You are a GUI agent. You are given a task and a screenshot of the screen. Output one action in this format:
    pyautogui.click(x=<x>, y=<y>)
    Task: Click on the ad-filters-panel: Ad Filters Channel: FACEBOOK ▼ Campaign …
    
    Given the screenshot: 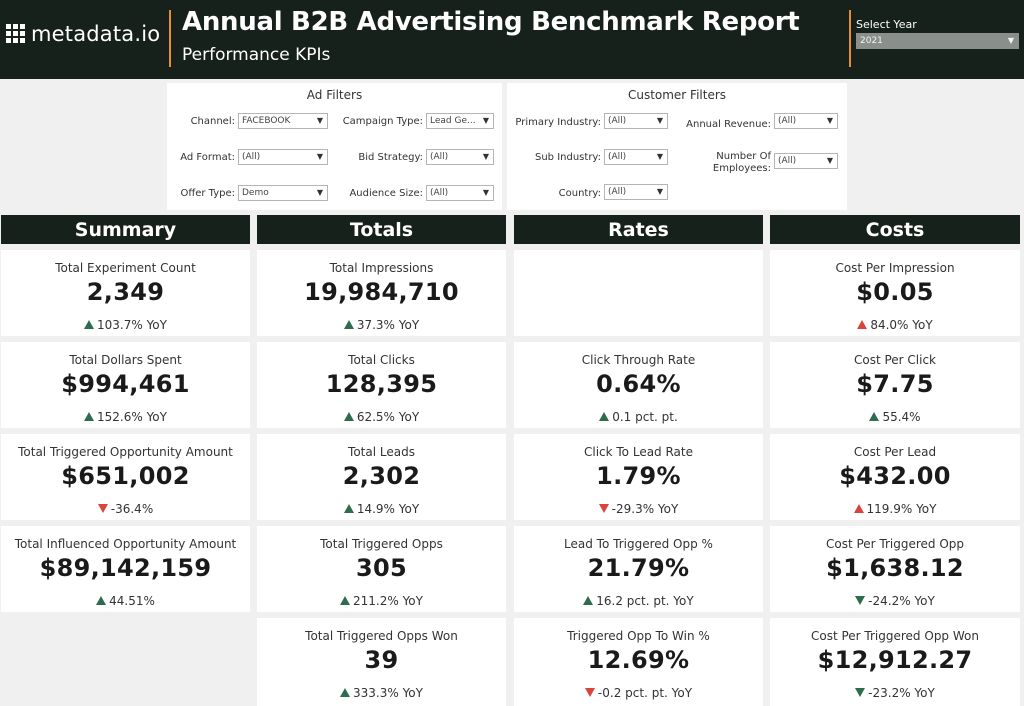 What is the action you would take?
    pyautogui.click(x=334, y=146)
    